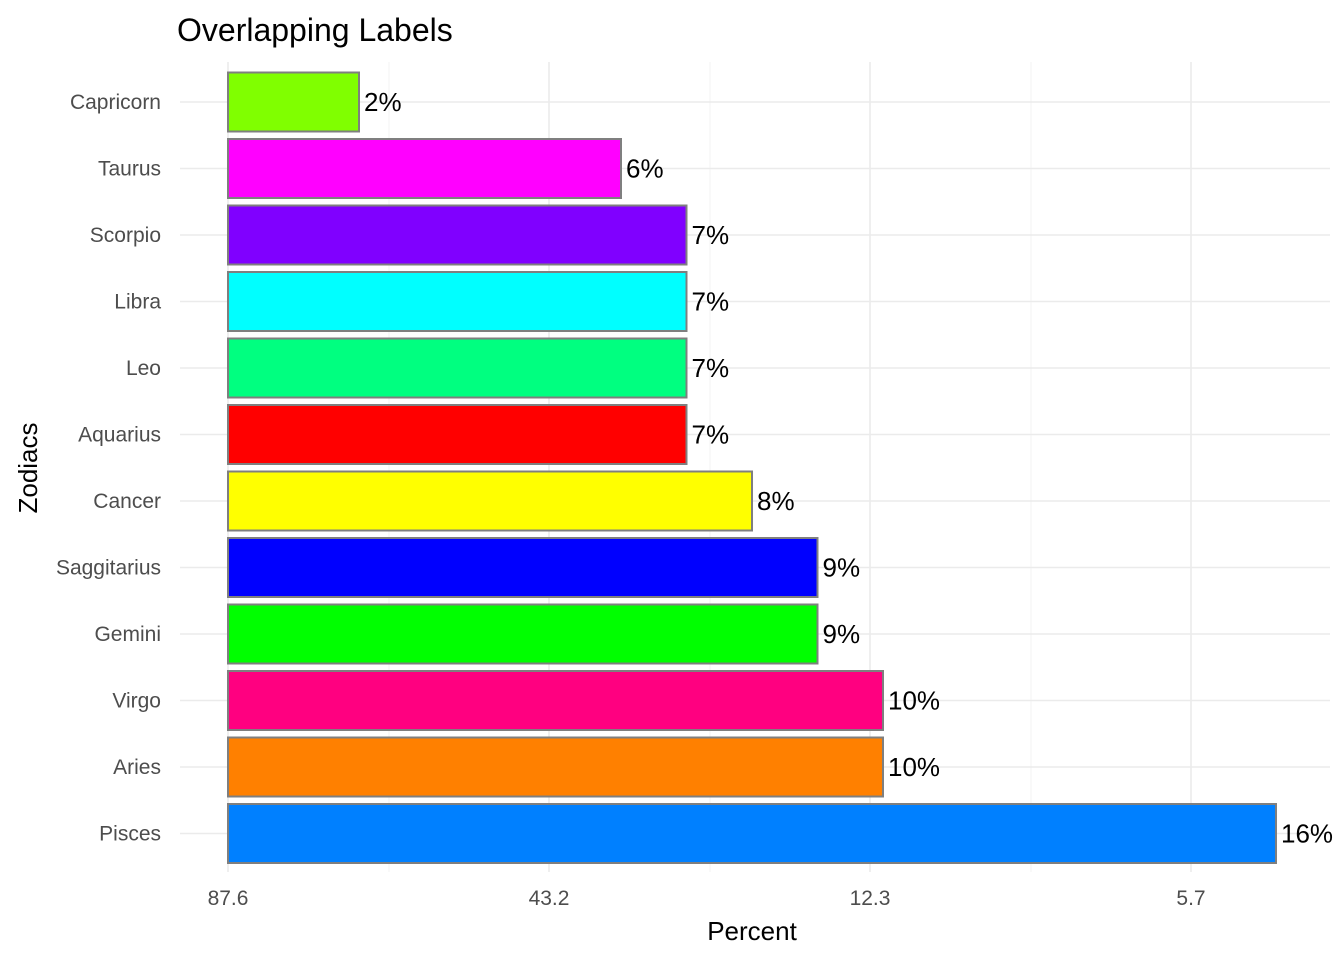  Describe the element at coordinates (457, 368) in the screenshot. I see `bar-leo` at that location.